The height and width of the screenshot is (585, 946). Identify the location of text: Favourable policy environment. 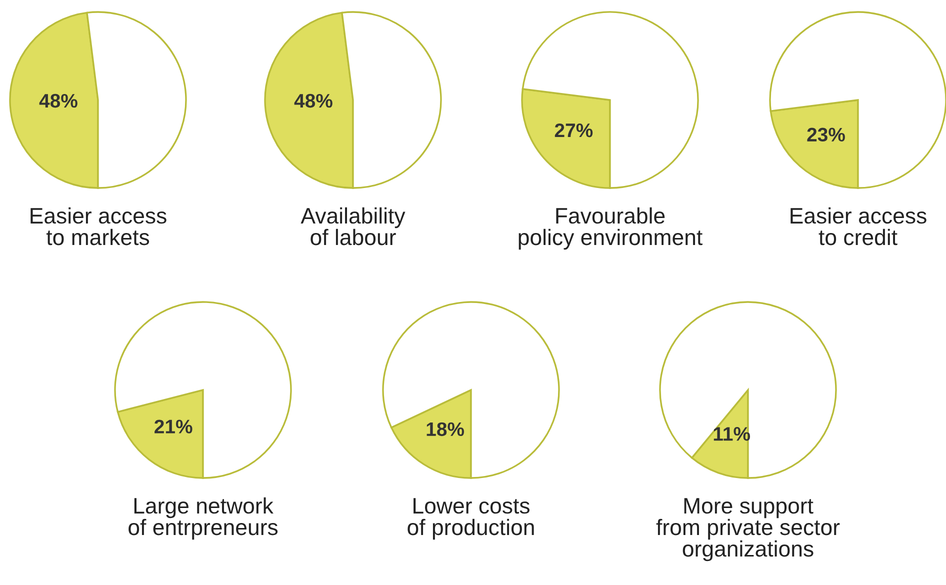
(610, 228).